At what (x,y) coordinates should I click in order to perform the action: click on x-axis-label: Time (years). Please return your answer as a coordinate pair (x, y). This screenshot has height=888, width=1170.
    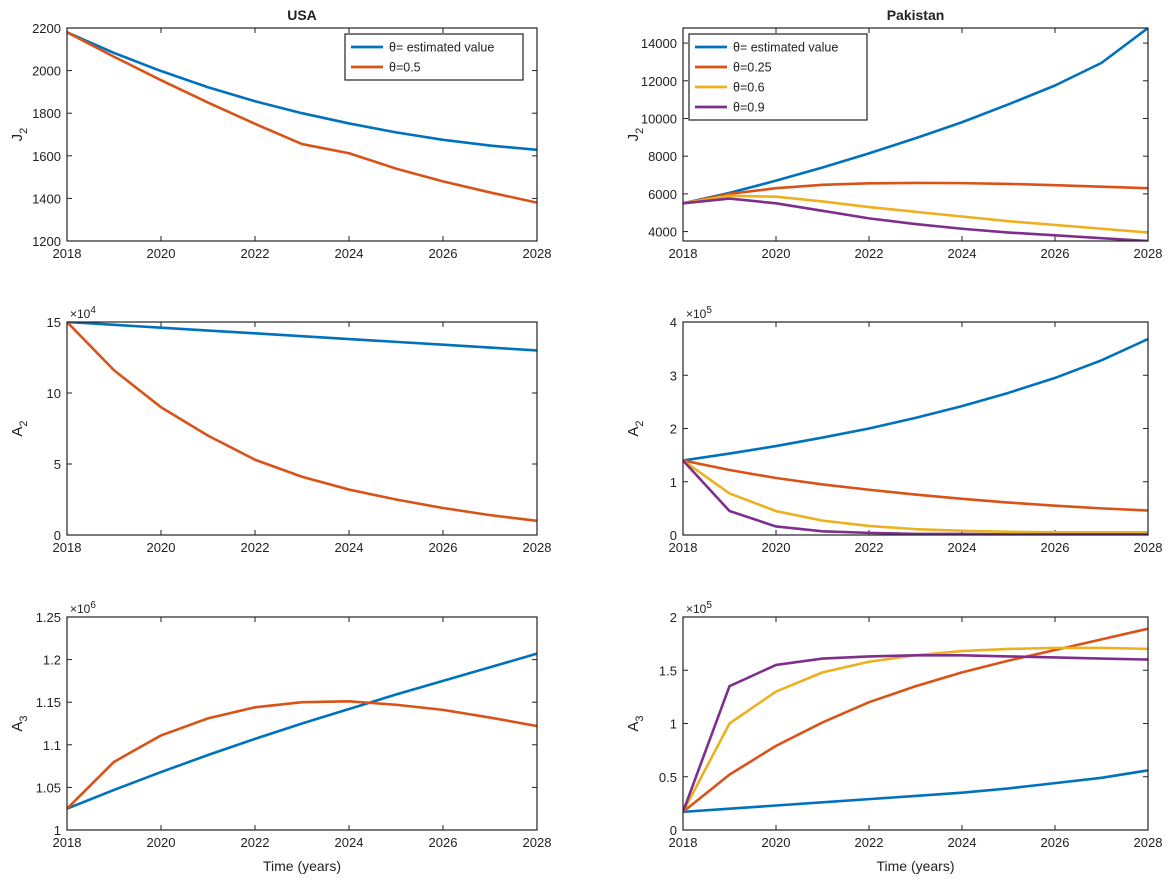
    Looking at the image, I should click on (302, 866).